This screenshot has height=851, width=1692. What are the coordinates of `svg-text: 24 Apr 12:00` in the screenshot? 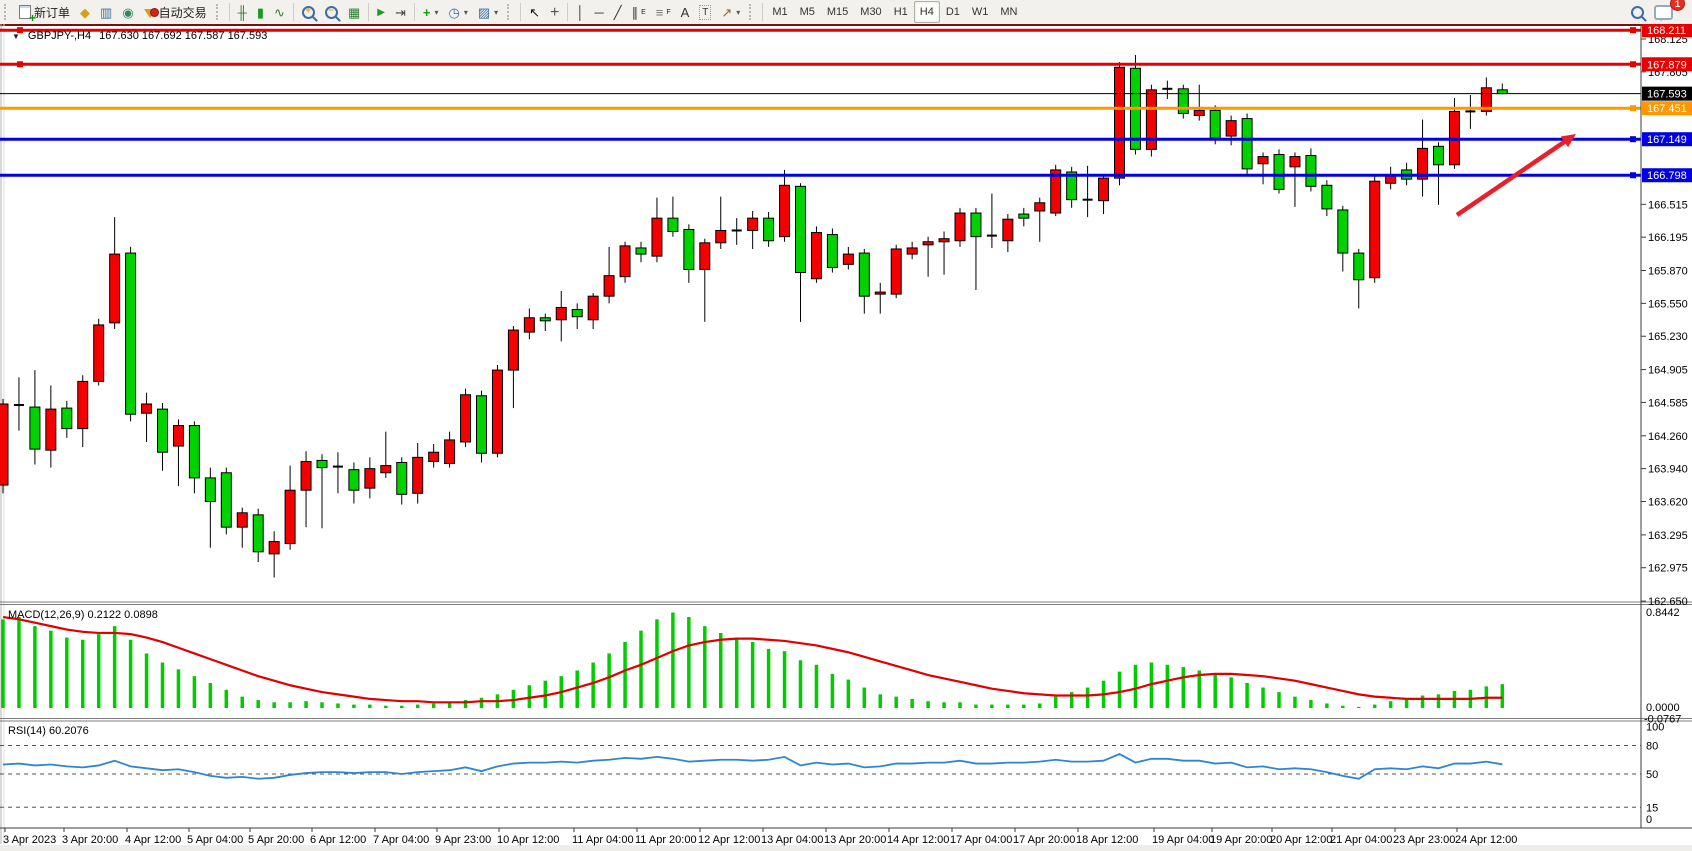 It's located at (1486, 840).